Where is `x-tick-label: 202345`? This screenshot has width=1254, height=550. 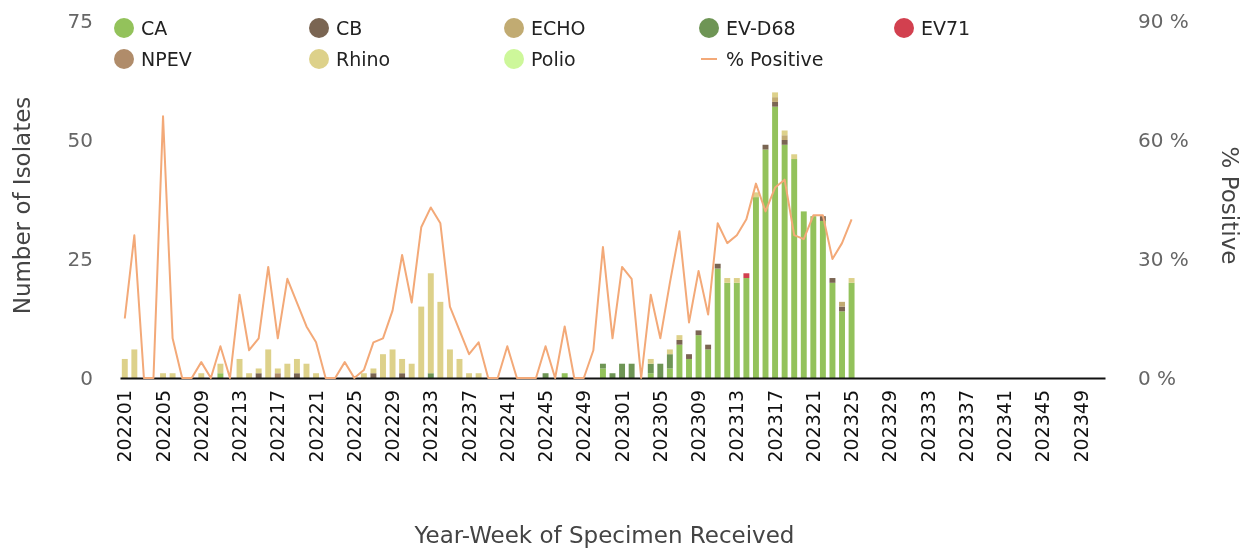 x-tick-label: 202345 is located at coordinates (1042, 426).